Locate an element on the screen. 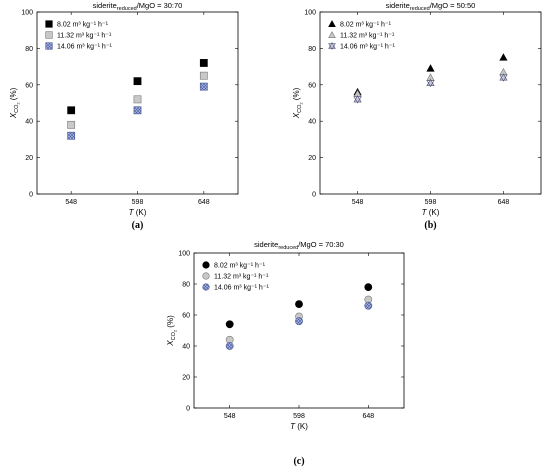  panel-label: (c) is located at coordinates (298, 461).